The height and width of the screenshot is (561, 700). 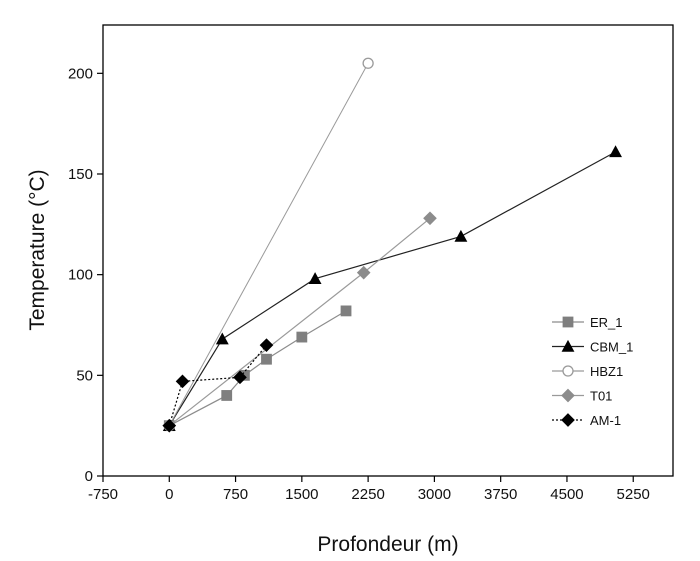 What do you see at coordinates (103, 494) in the screenshot?
I see `x-tick-label: -750` at bounding box center [103, 494].